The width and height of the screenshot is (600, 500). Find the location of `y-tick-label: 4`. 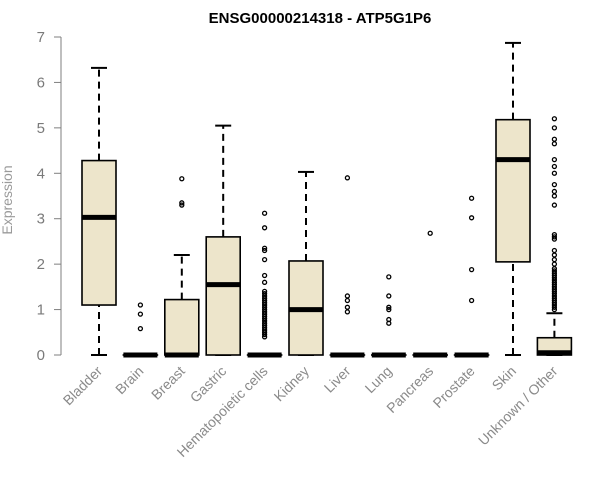

y-tick-label: 4 is located at coordinates (41, 173).